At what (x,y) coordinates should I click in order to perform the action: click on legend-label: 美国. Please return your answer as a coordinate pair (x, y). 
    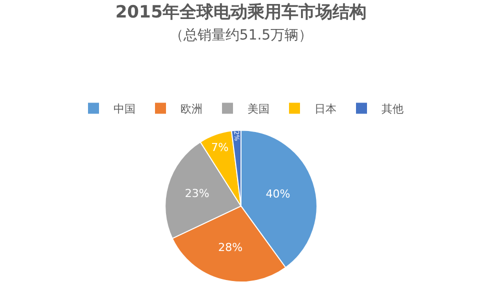
    Looking at the image, I should click on (259, 109).